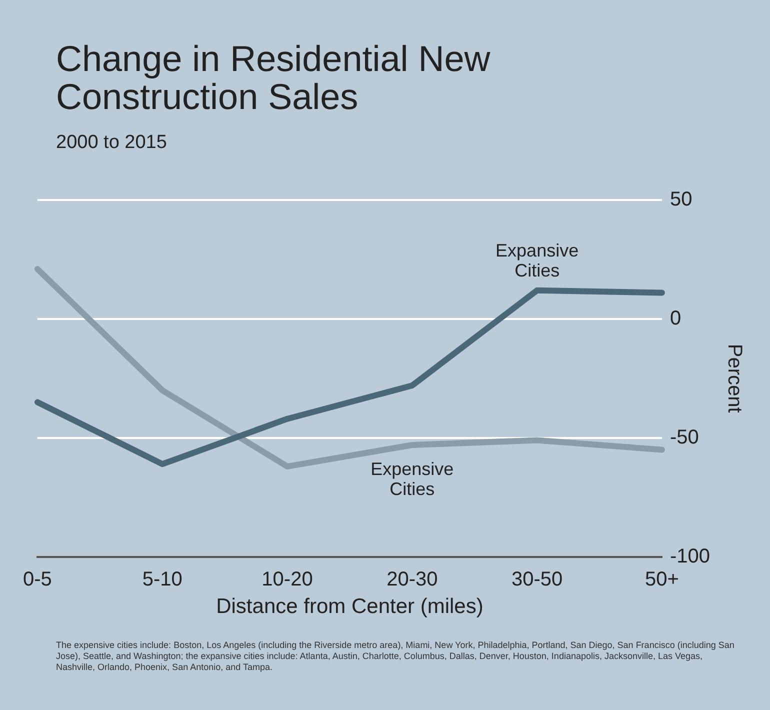 Image resolution: width=770 pixels, height=710 pixels. Describe the element at coordinates (274, 77) in the screenshot. I see `chart-title: Change in Residential New Construction Sales` at that location.